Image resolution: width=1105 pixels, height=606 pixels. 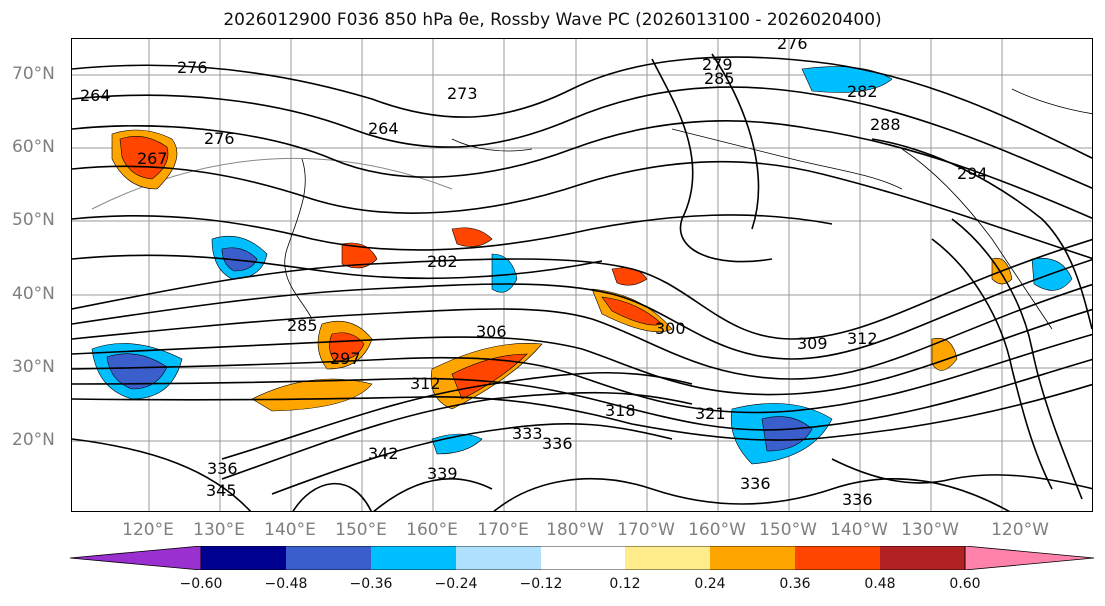 I want to click on longitude-label: 140°W, so click(x=859, y=530).